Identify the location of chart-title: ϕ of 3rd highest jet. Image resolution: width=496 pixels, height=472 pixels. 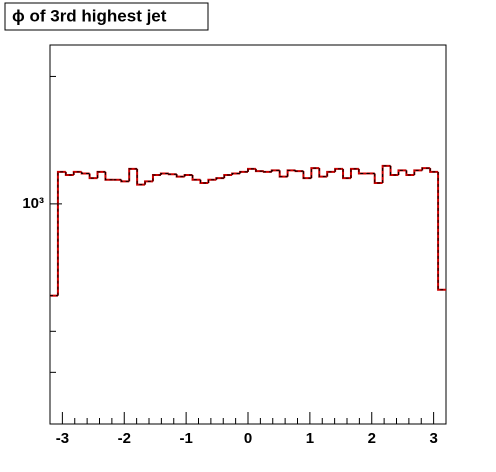
(89, 15).